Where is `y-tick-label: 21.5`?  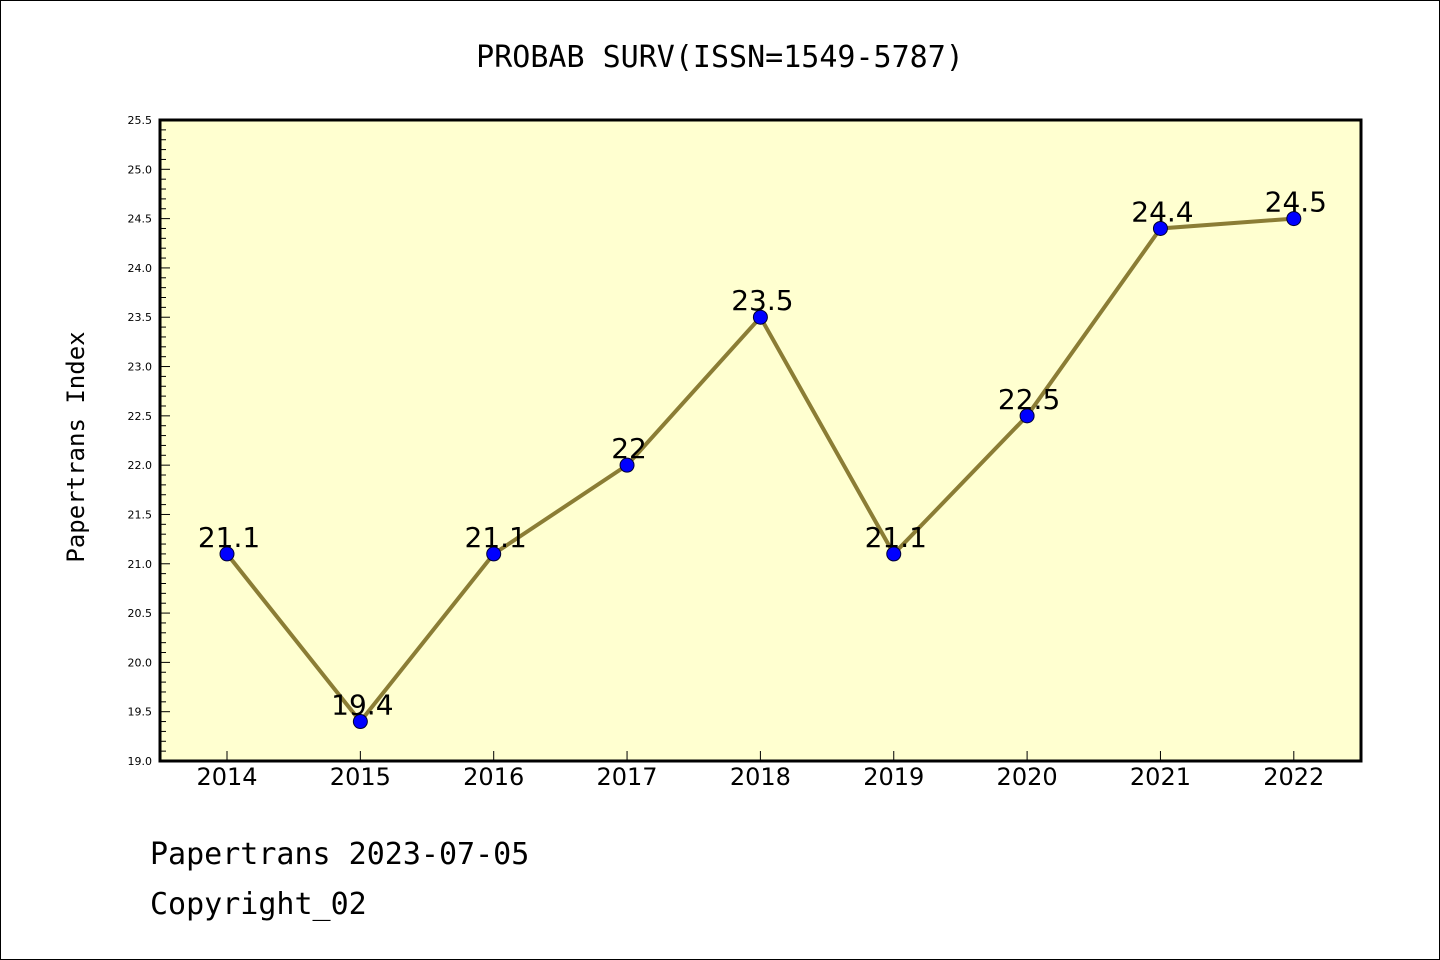
y-tick-label: 21.5 is located at coordinates (140, 514).